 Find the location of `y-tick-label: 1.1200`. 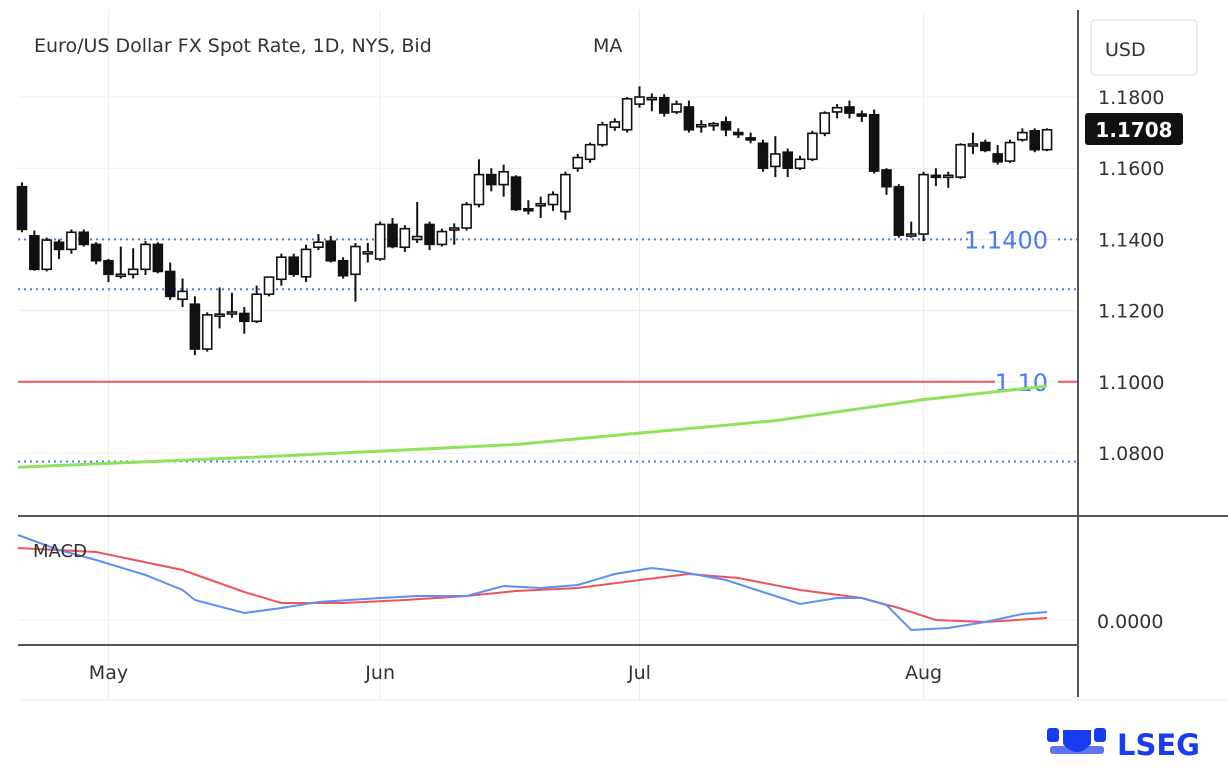

y-tick-label: 1.1200 is located at coordinates (1131, 312).